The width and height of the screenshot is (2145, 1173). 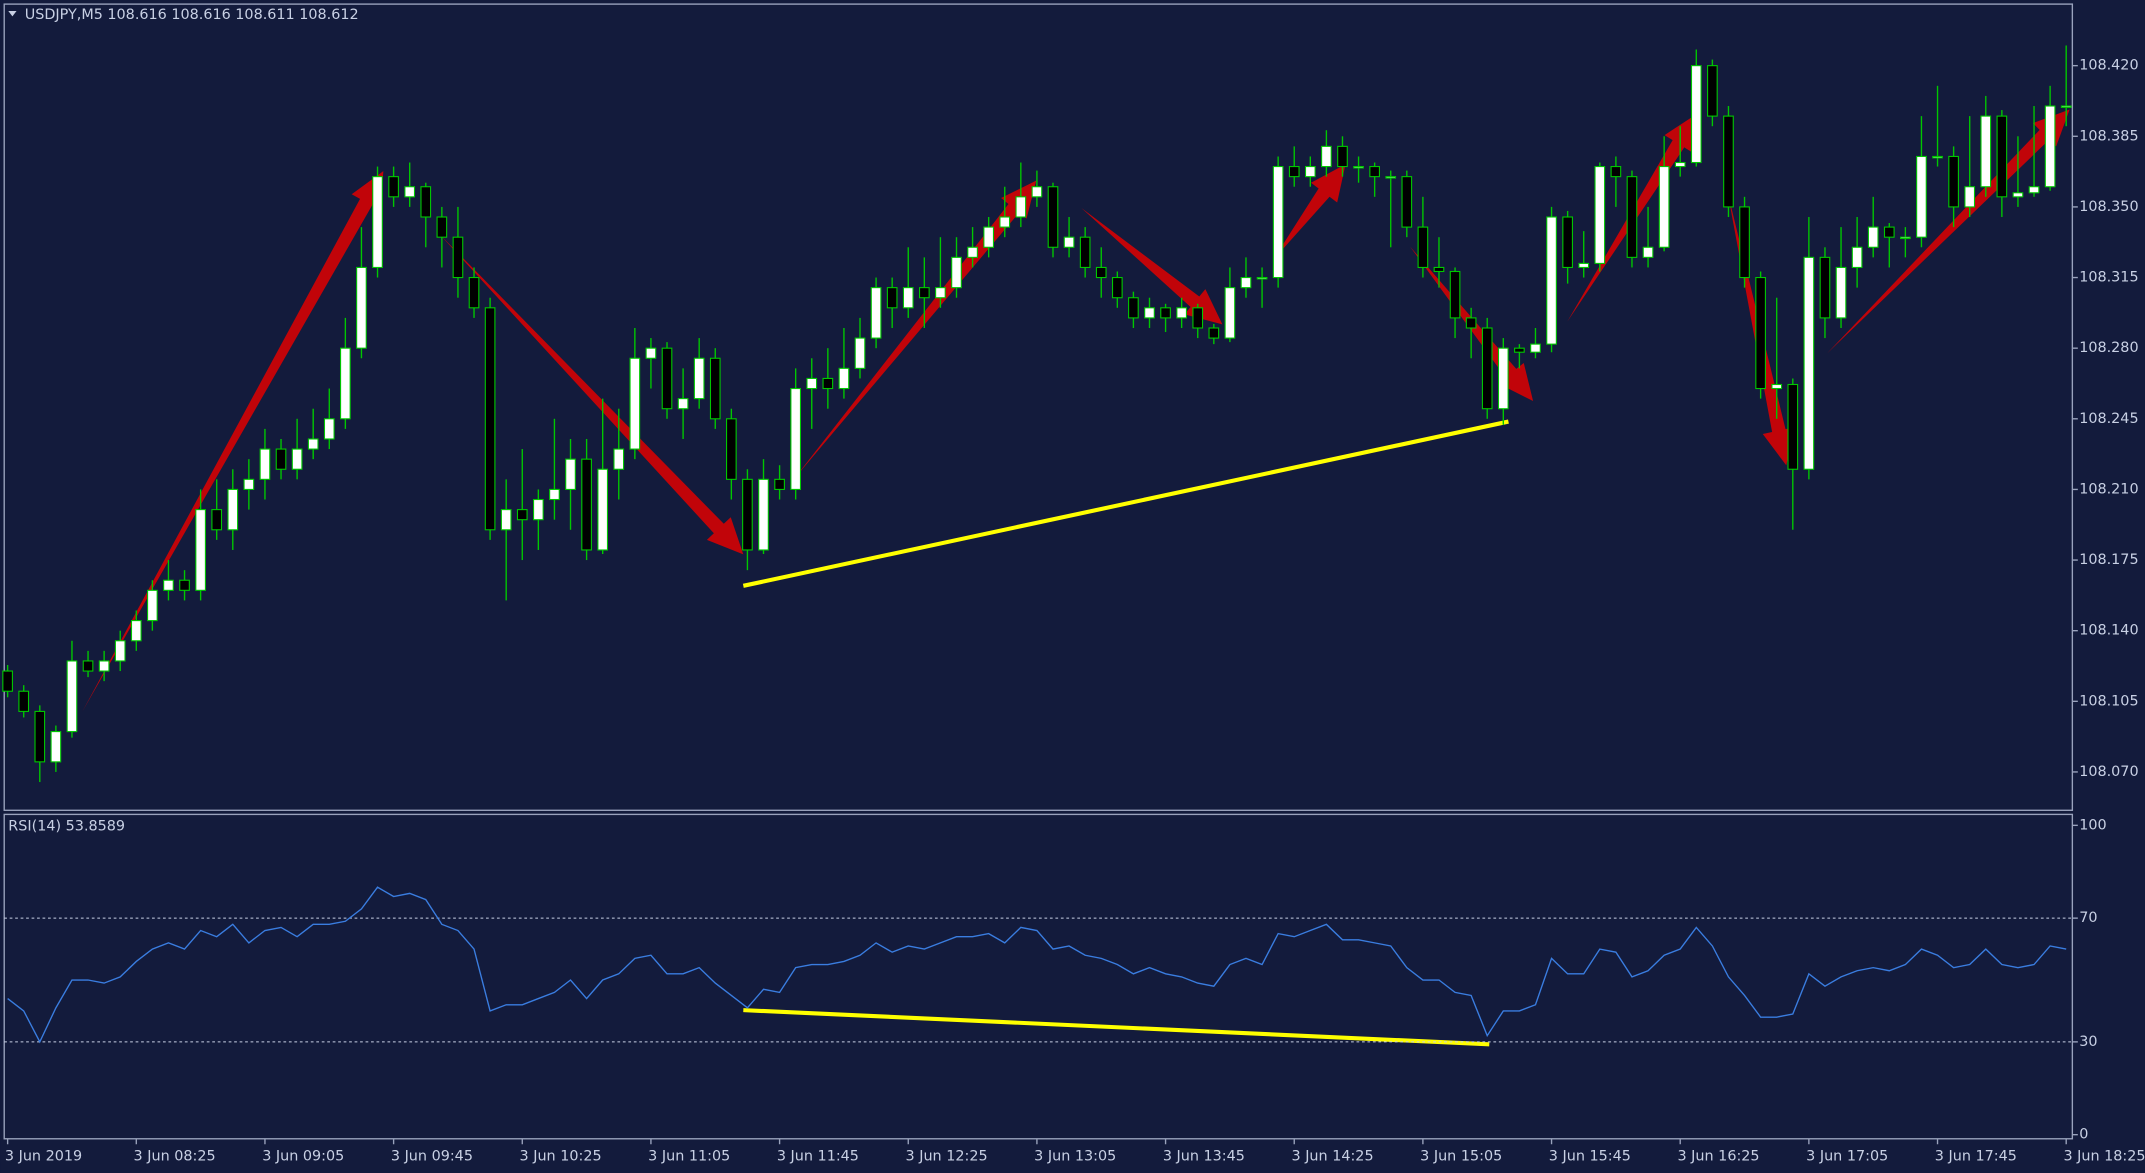 I want to click on rsi-line, so click(x=1037, y=965).